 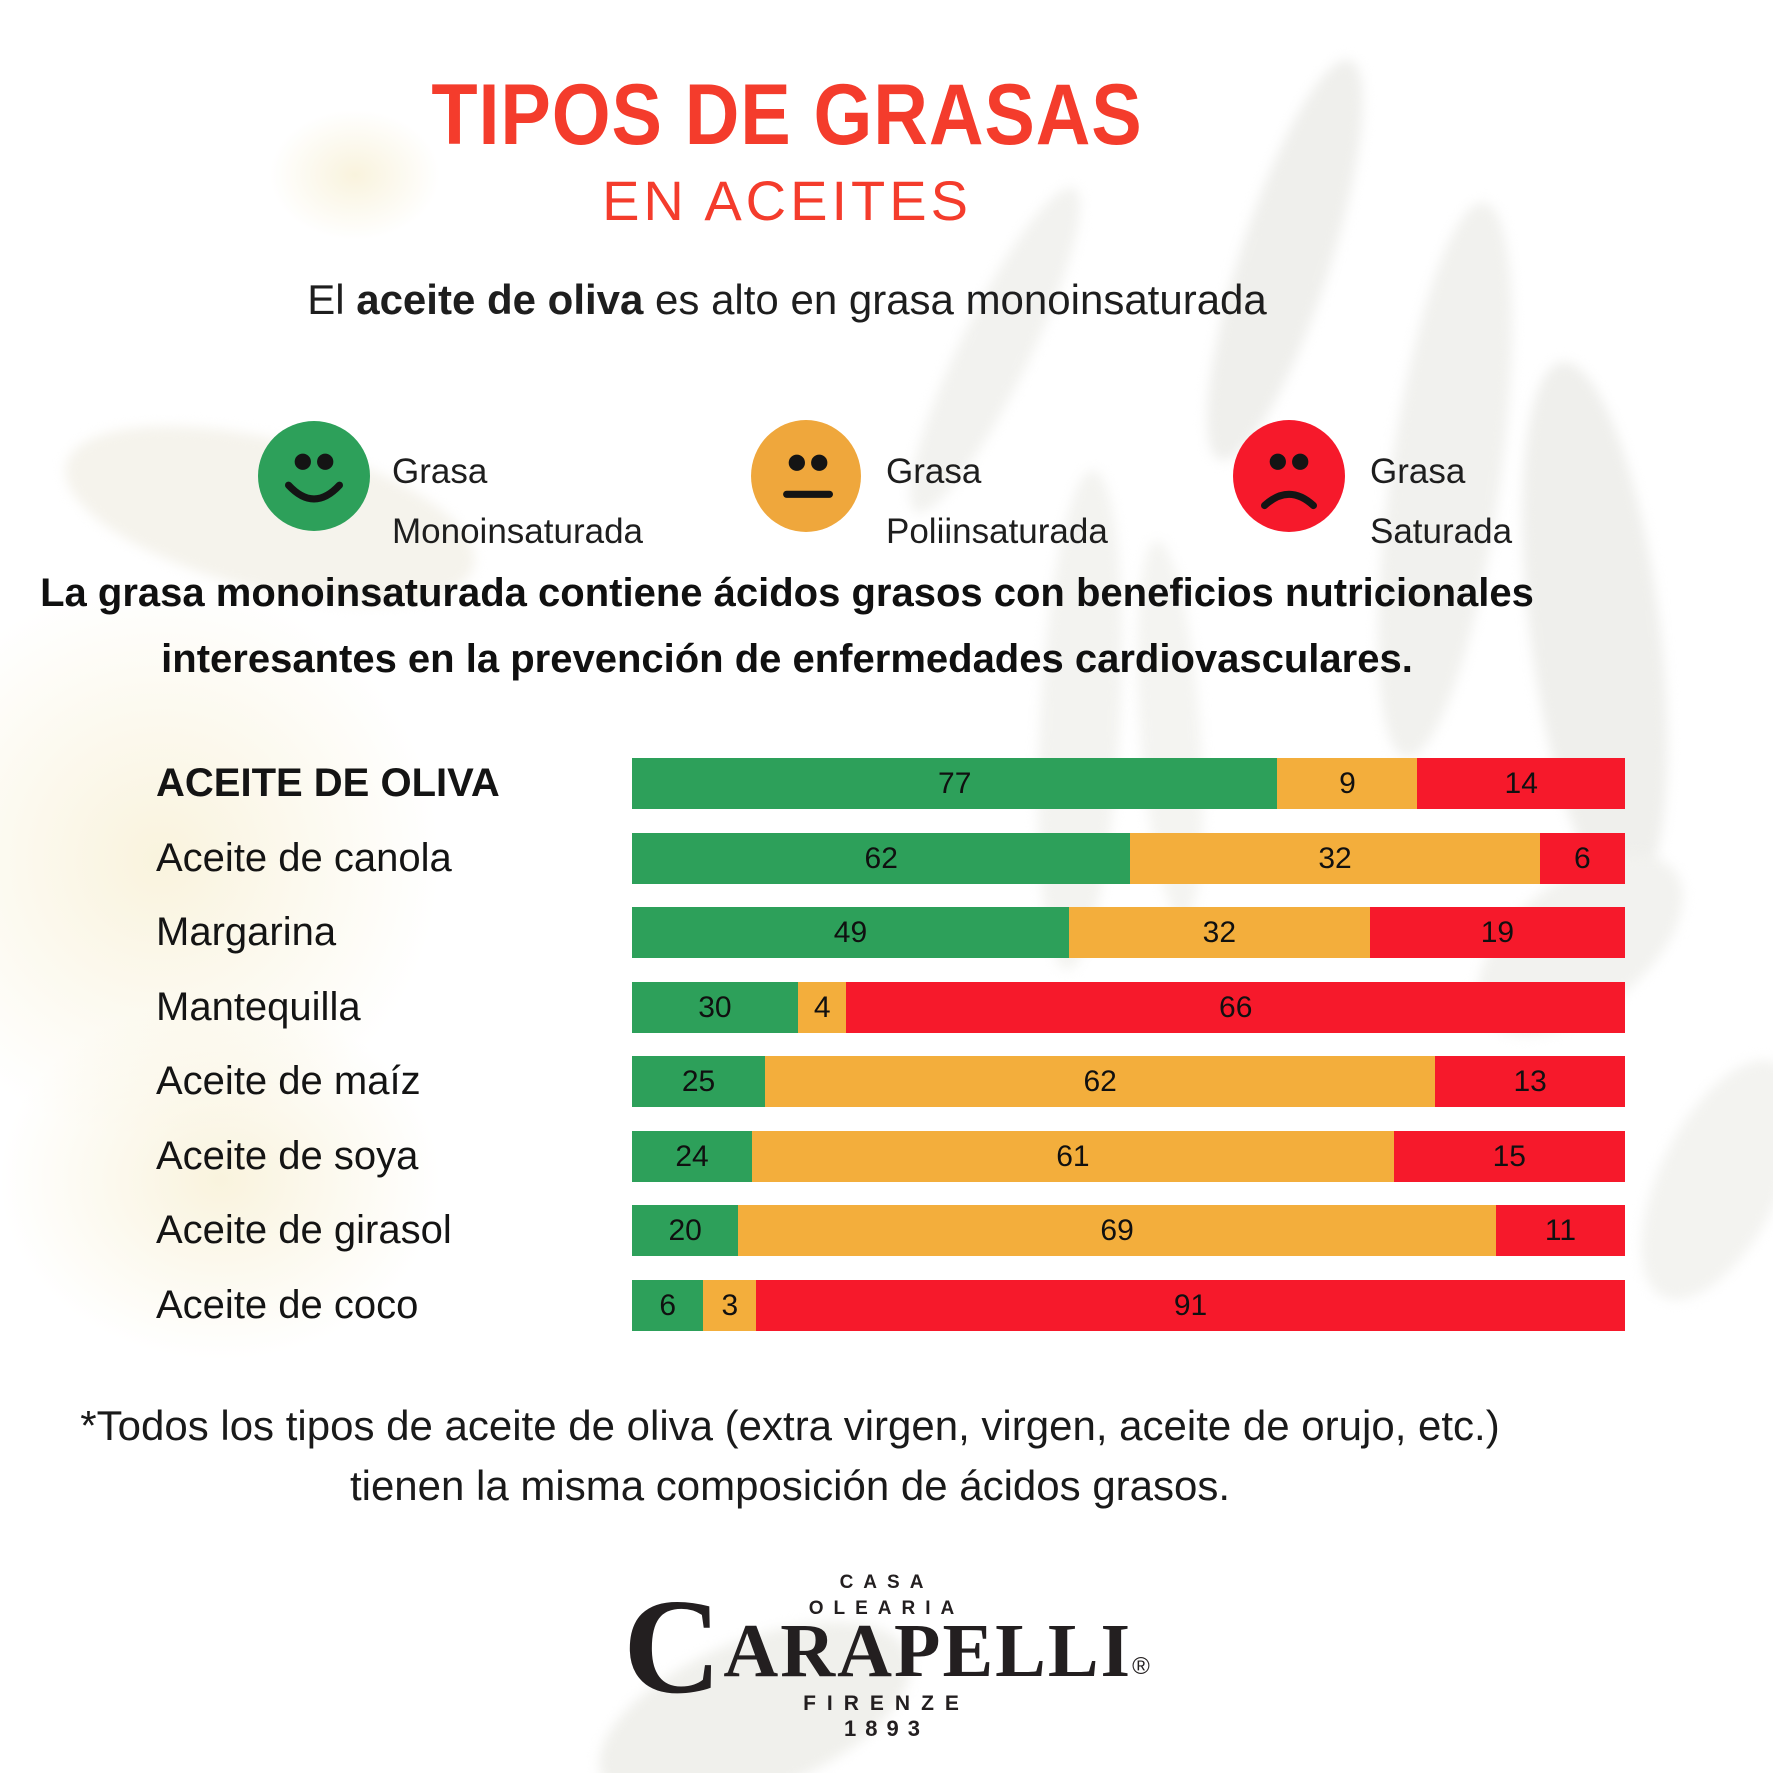 I want to click on bar-segment-saturada: 91, so click(x=1190, y=1305).